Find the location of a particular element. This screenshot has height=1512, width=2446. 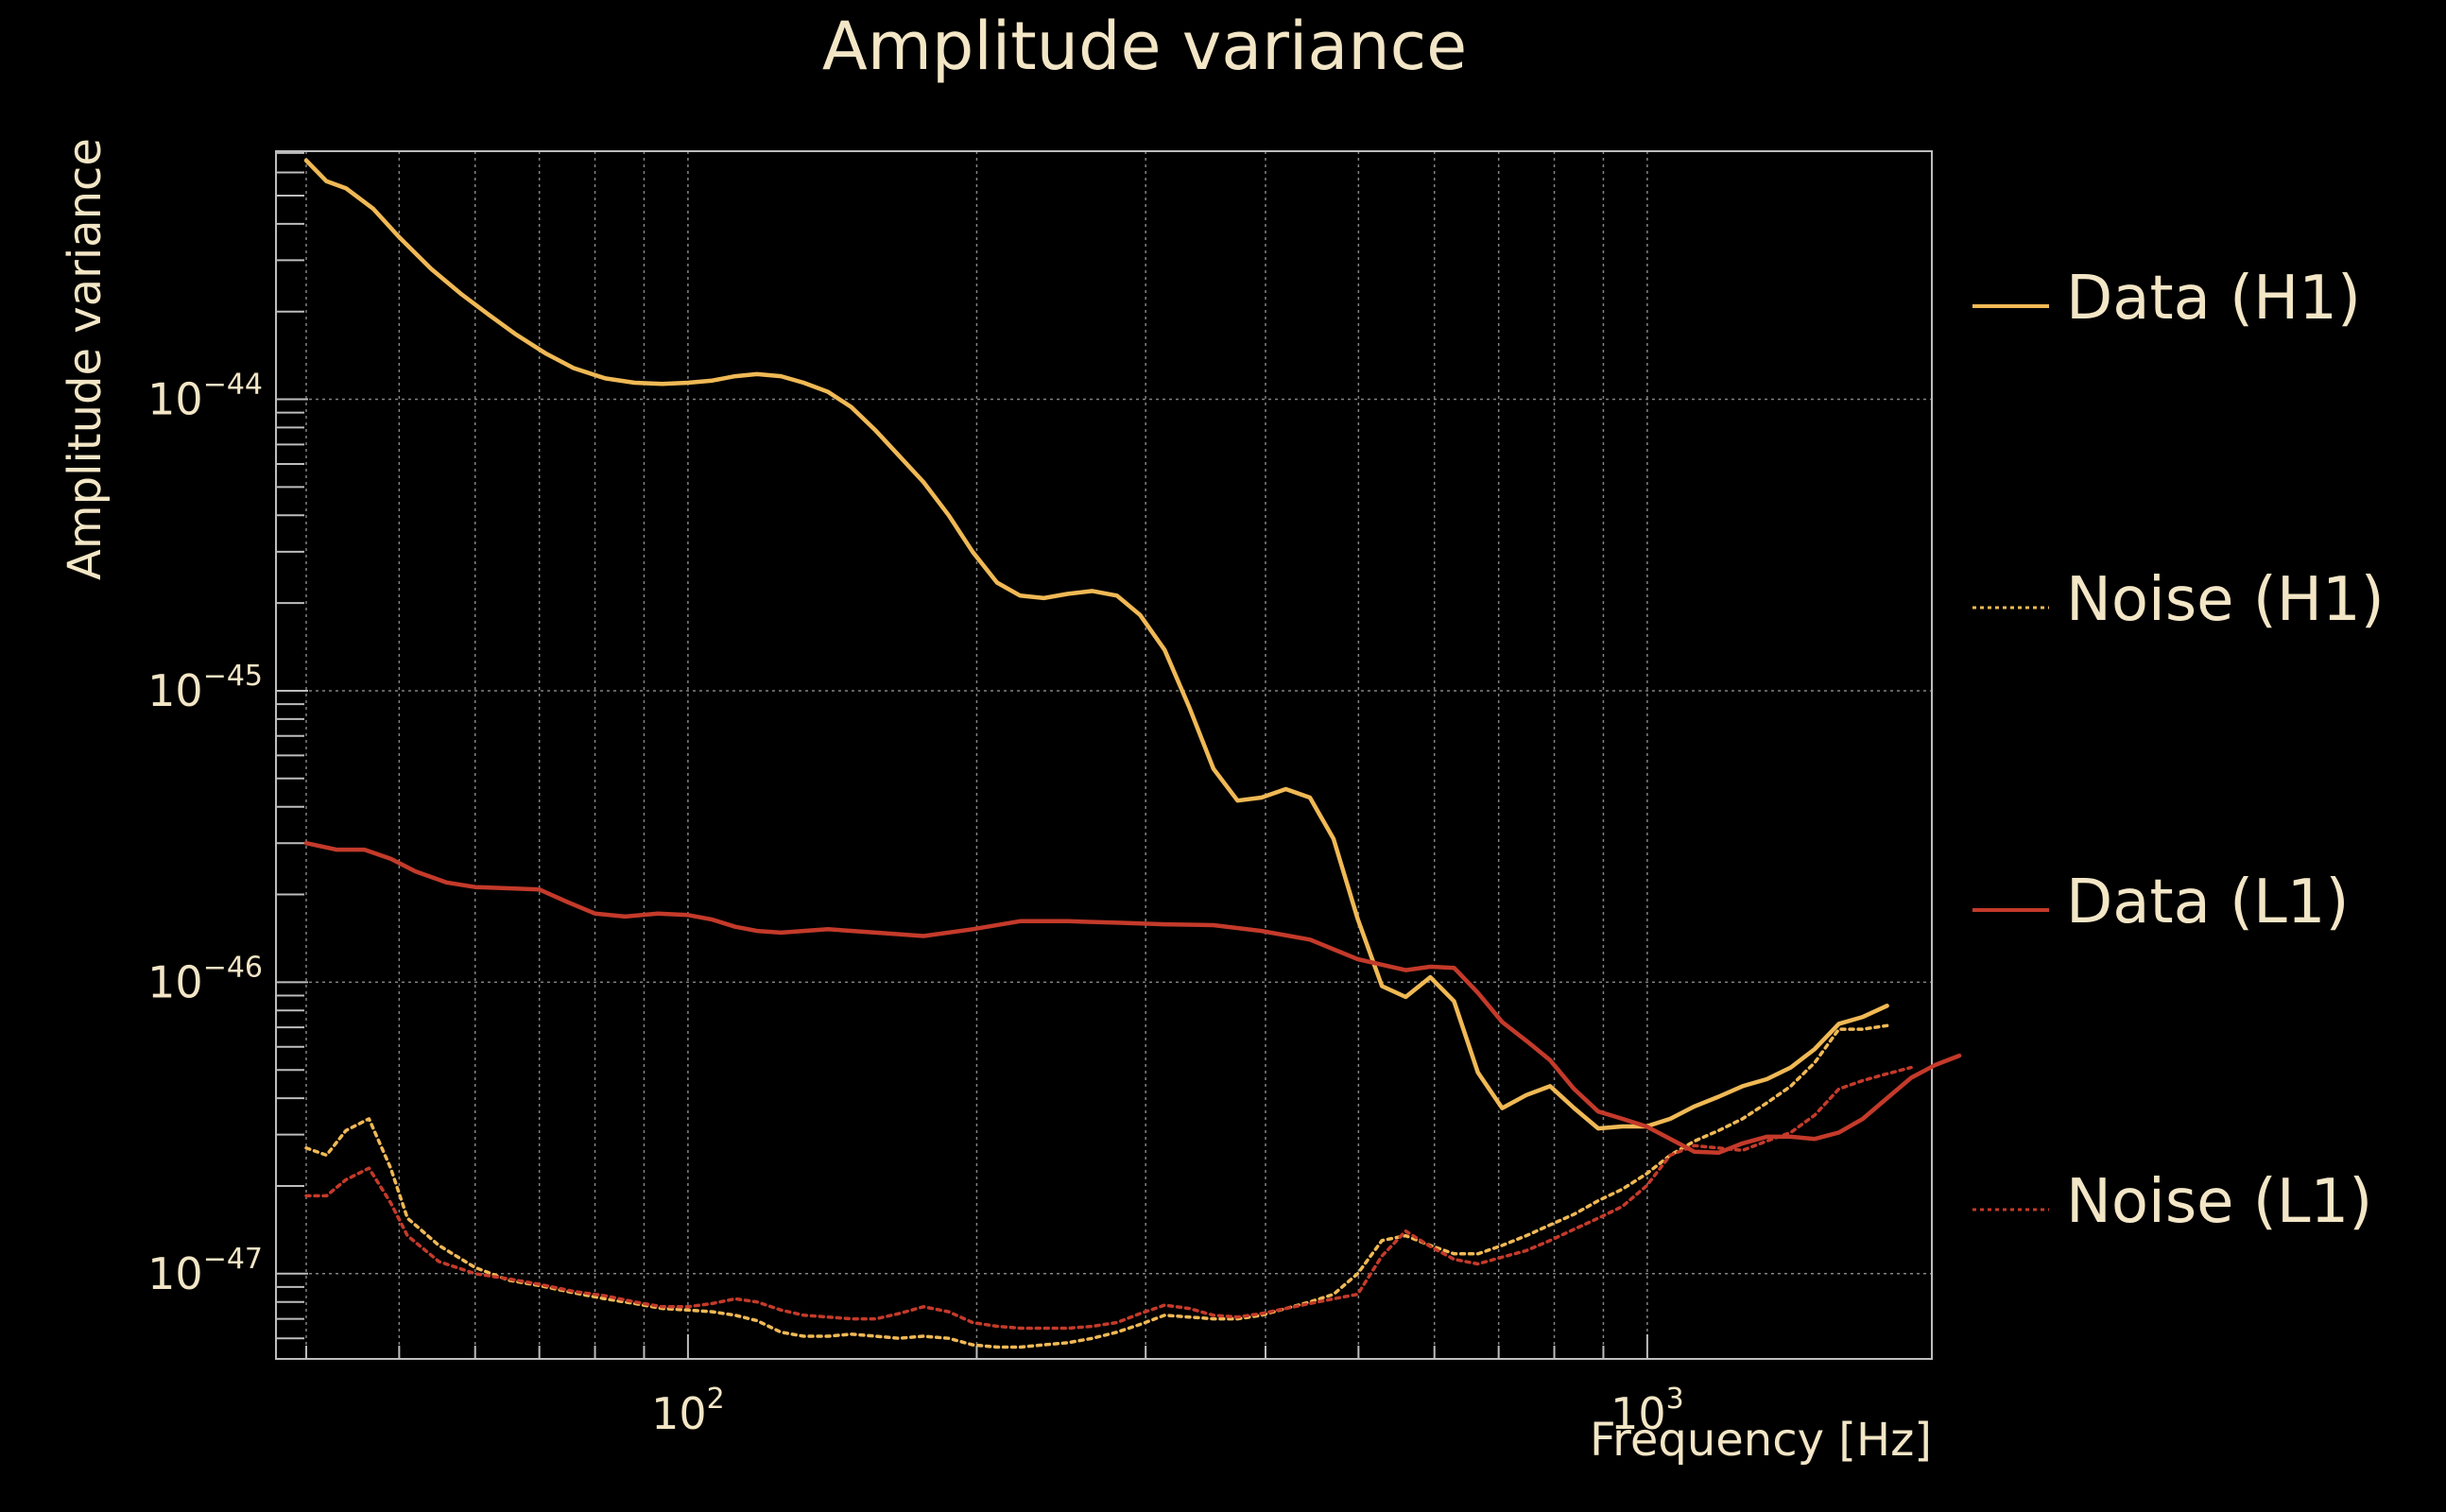

legend-label: Data (H1) is located at coordinates (2213, 299).